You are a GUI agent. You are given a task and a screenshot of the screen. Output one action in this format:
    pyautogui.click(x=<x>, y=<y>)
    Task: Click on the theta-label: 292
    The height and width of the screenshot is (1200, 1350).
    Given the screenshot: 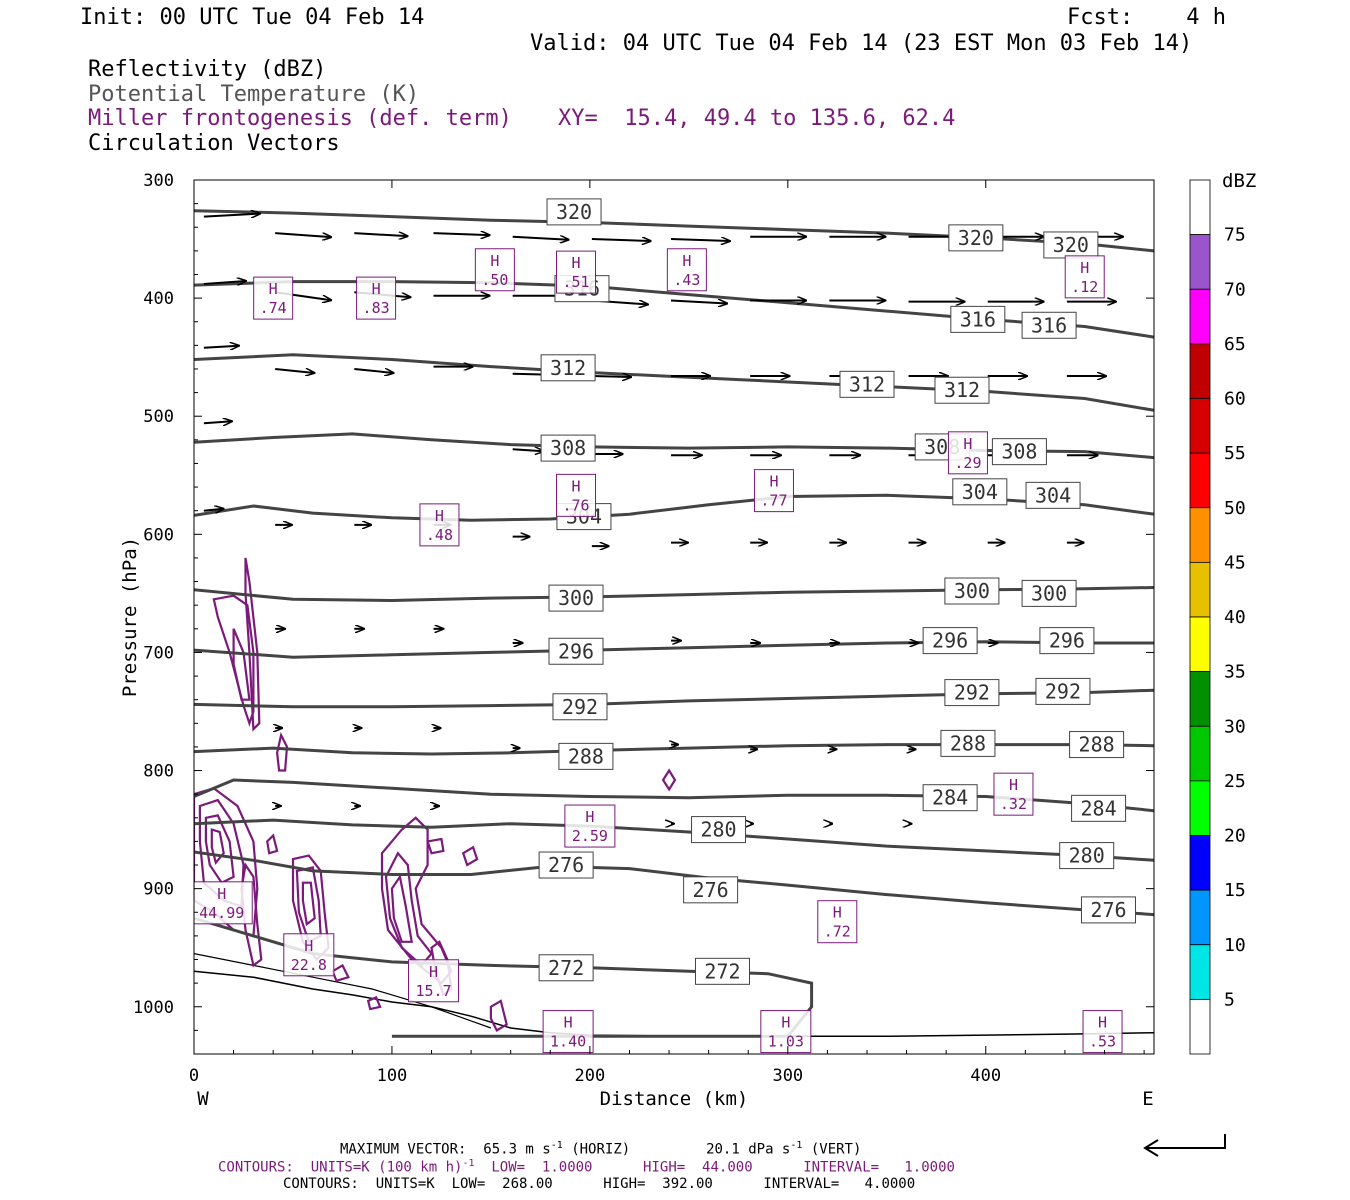 What is the action you would take?
    pyautogui.click(x=972, y=693)
    